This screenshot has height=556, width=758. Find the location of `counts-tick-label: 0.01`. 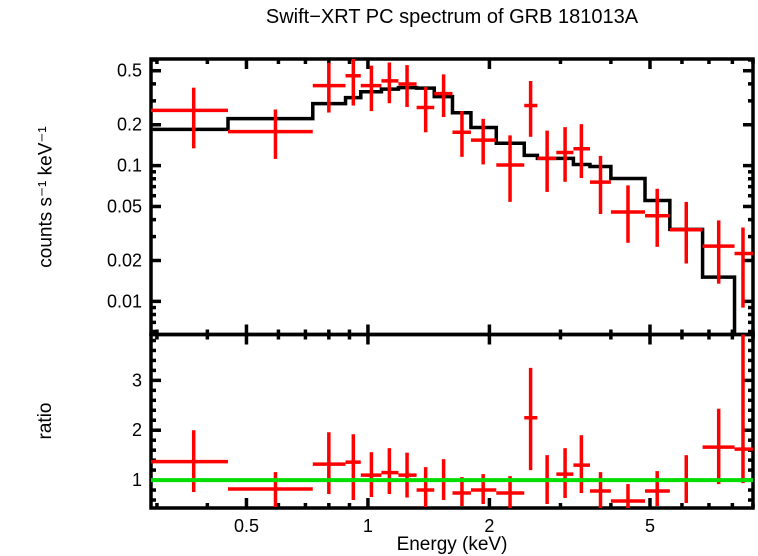

counts-tick-label: 0.01 is located at coordinates (124, 301).